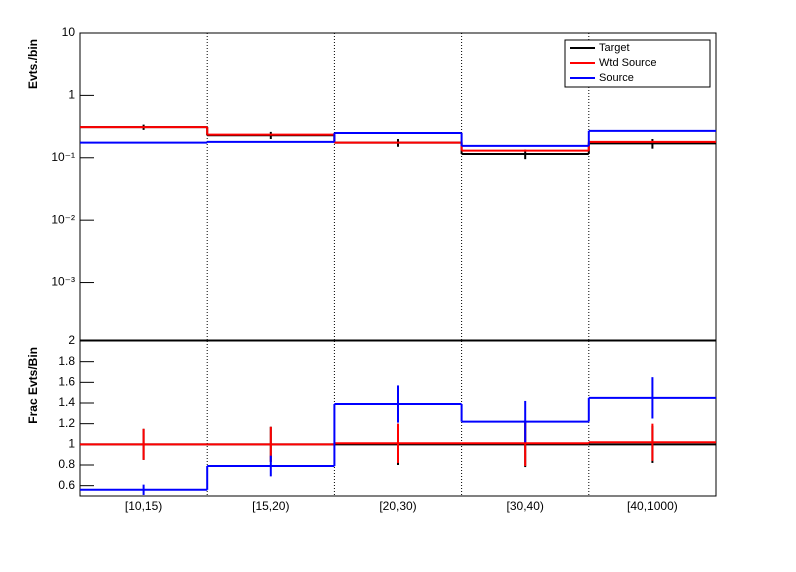 The width and height of the screenshot is (796, 572). Describe the element at coordinates (397, 506) in the screenshot. I see `x-tick-label: [20,30)` at that location.